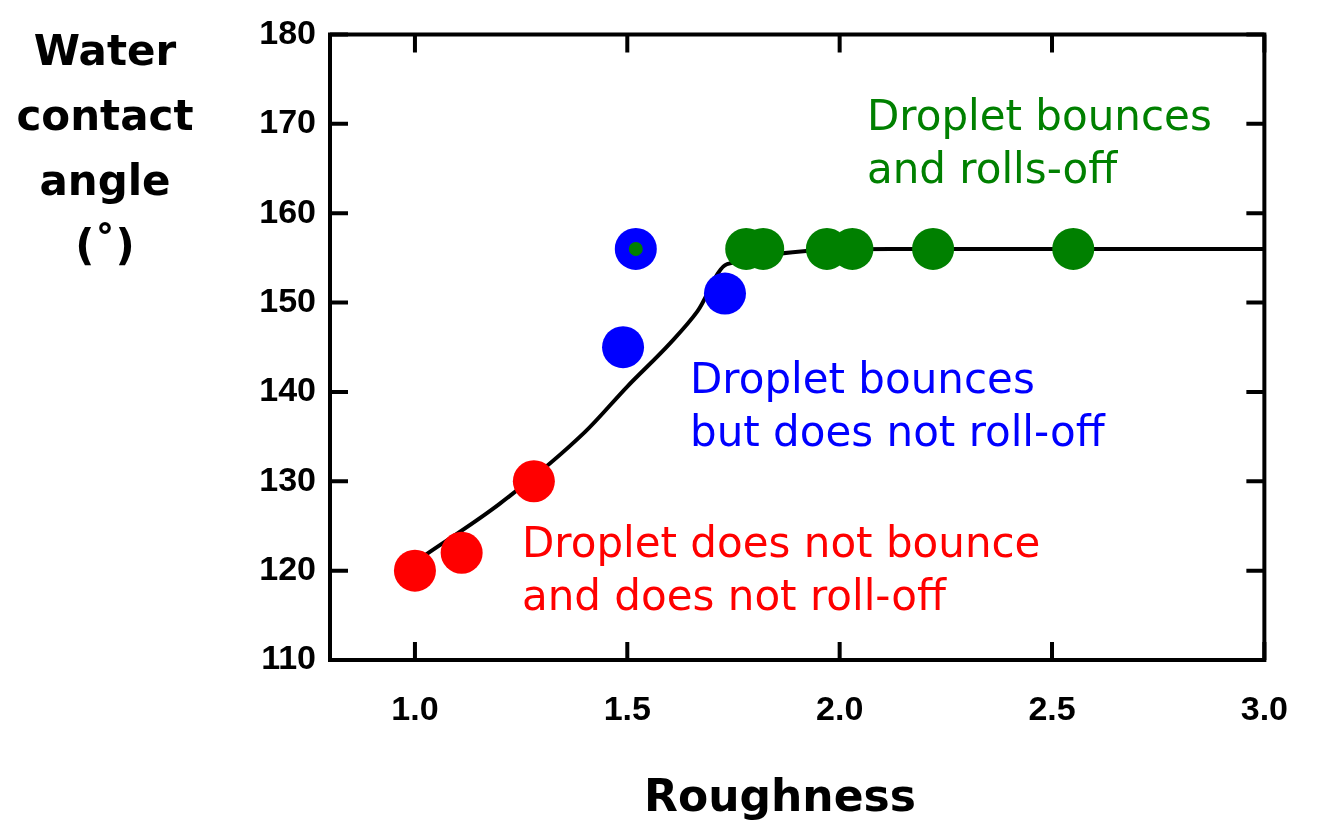 The image size is (1318, 824). What do you see at coordinates (782, 569) in the screenshot?
I see `series-label: Droplet does not bounce and does not roll-off` at bounding box center [782, 569].